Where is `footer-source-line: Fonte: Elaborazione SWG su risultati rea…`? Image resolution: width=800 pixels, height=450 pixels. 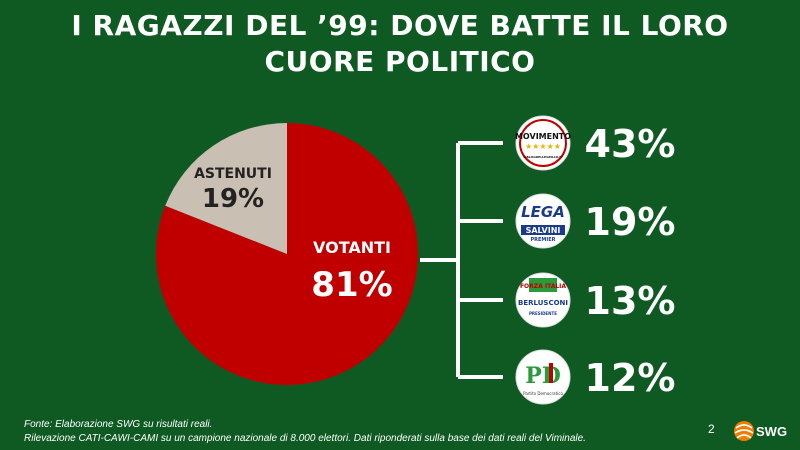
footer-source-line: Fonte: Elaborazione SWG su risultati rea… is located at coordinates (118, 424).